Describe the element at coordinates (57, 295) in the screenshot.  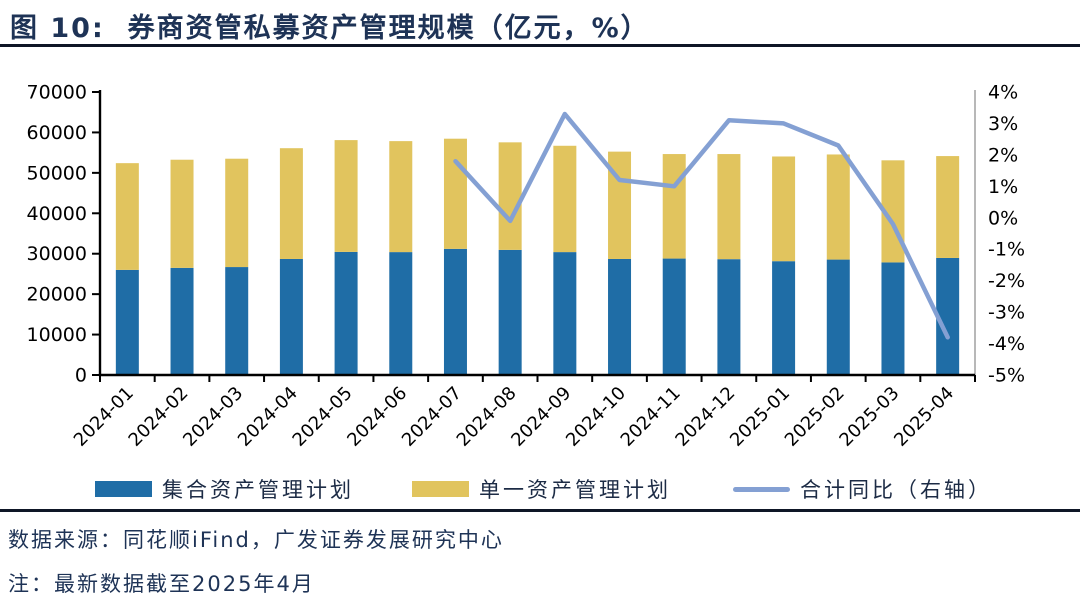
I see `left-axis-tick-label: 20000` at that location.